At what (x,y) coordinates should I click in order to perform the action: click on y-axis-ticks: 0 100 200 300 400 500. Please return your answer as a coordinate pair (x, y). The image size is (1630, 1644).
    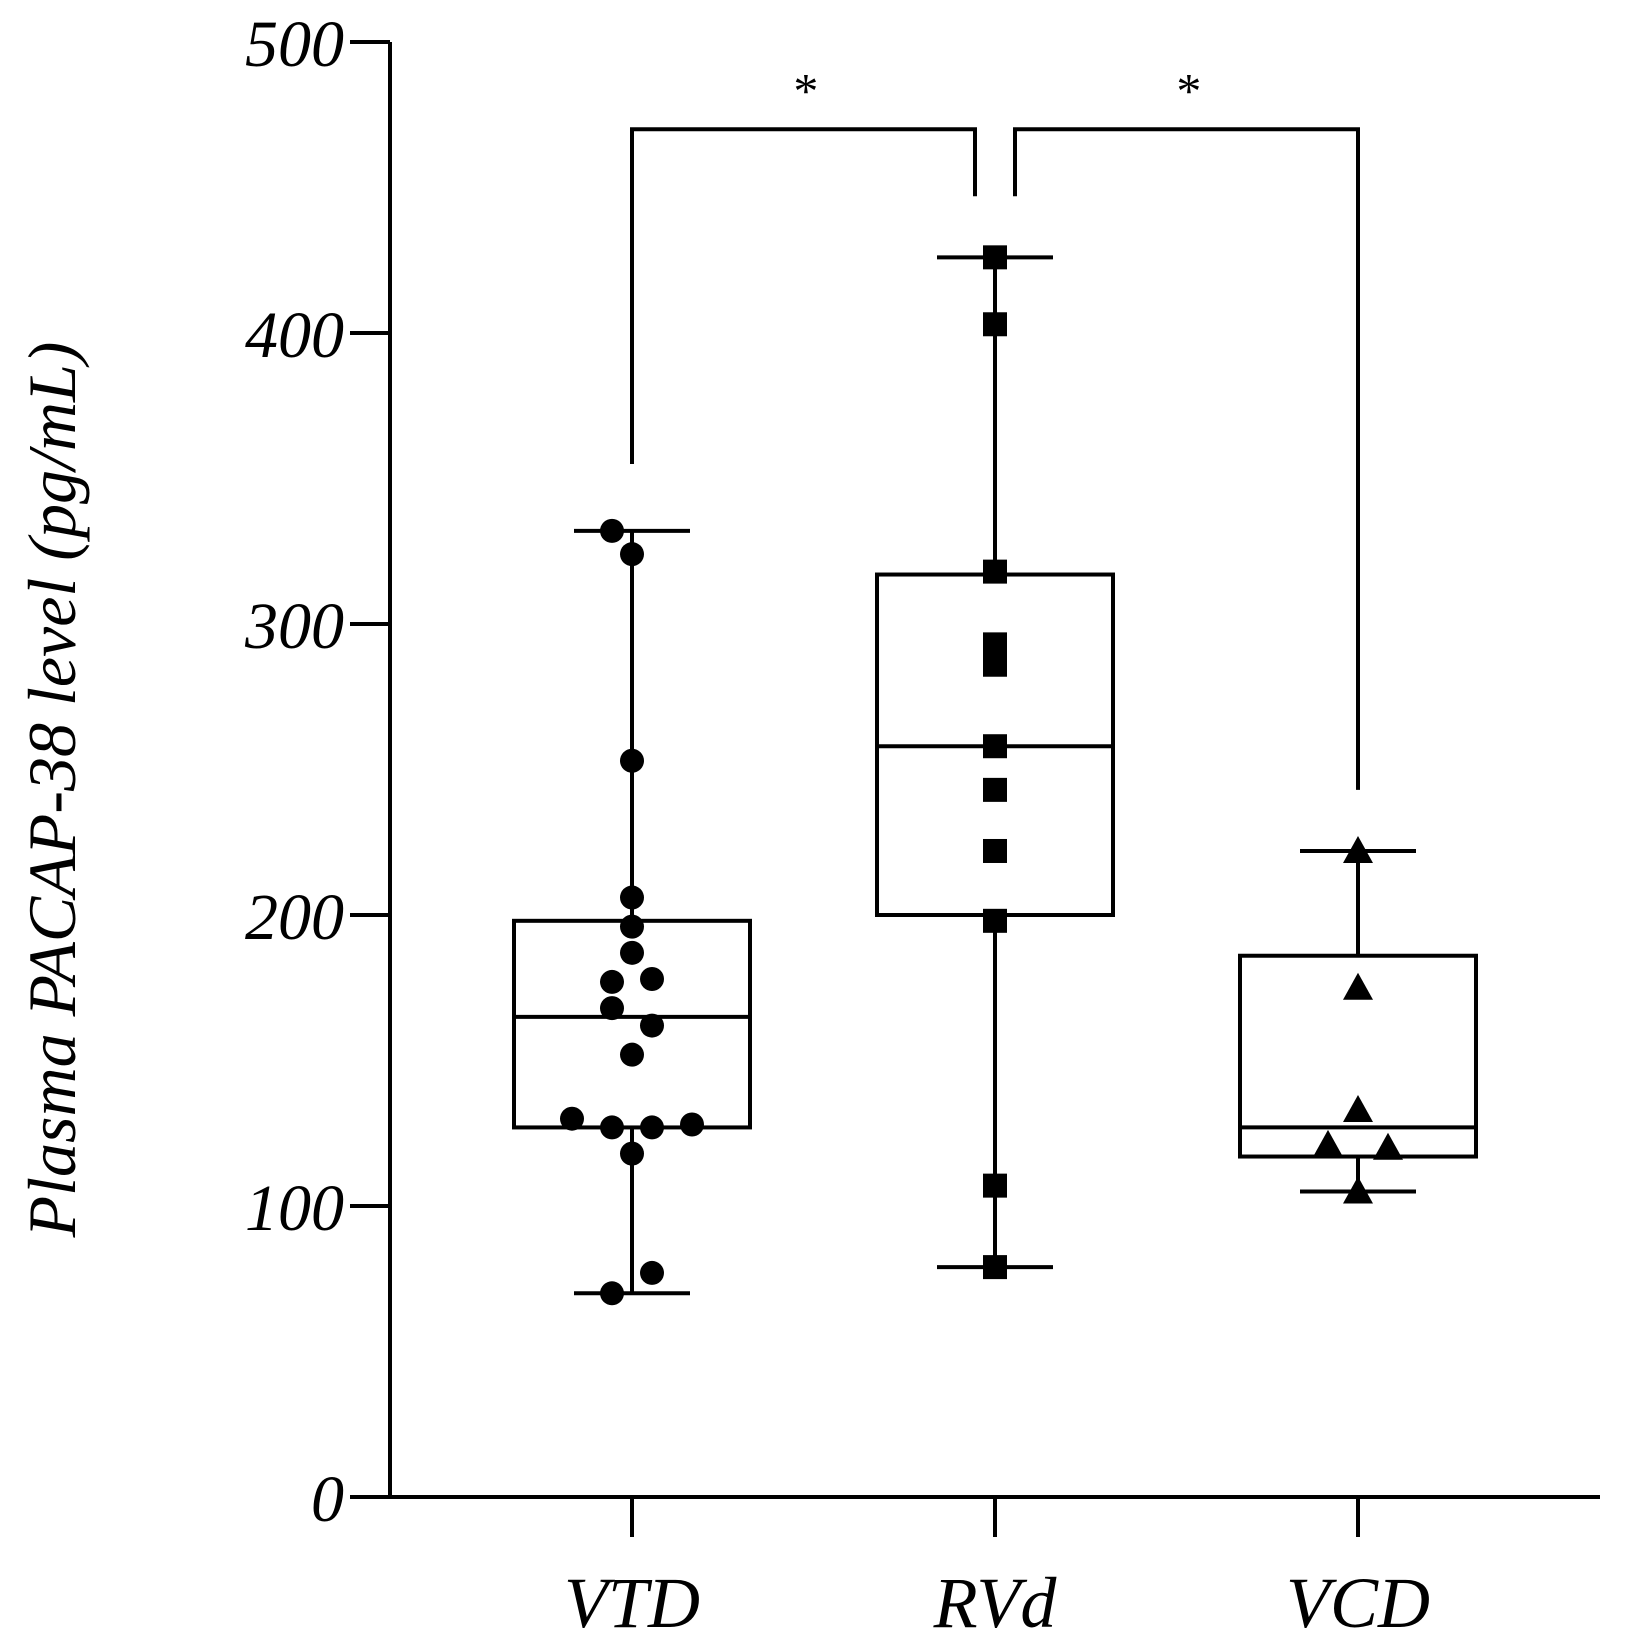
    Looking at the image, I should click on (317, 772).